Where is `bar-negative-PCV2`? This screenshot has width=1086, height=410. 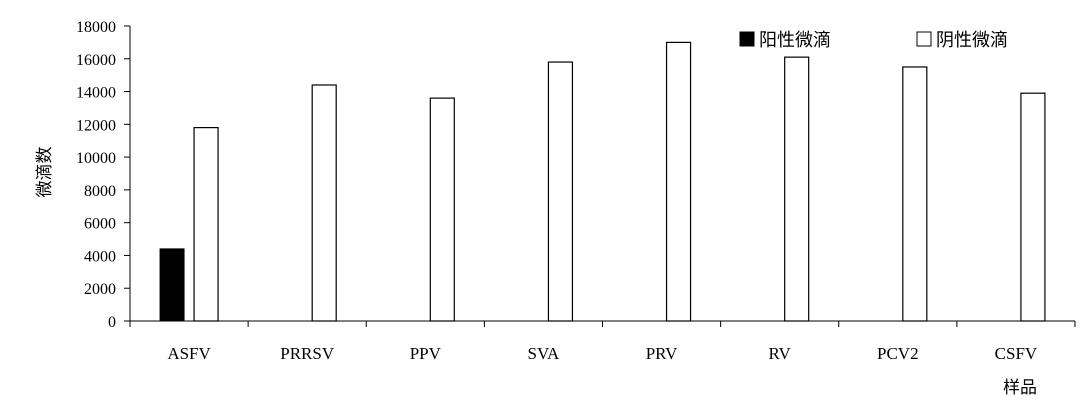
bar-negative-PCV2 is located at coordinates (915, 194).